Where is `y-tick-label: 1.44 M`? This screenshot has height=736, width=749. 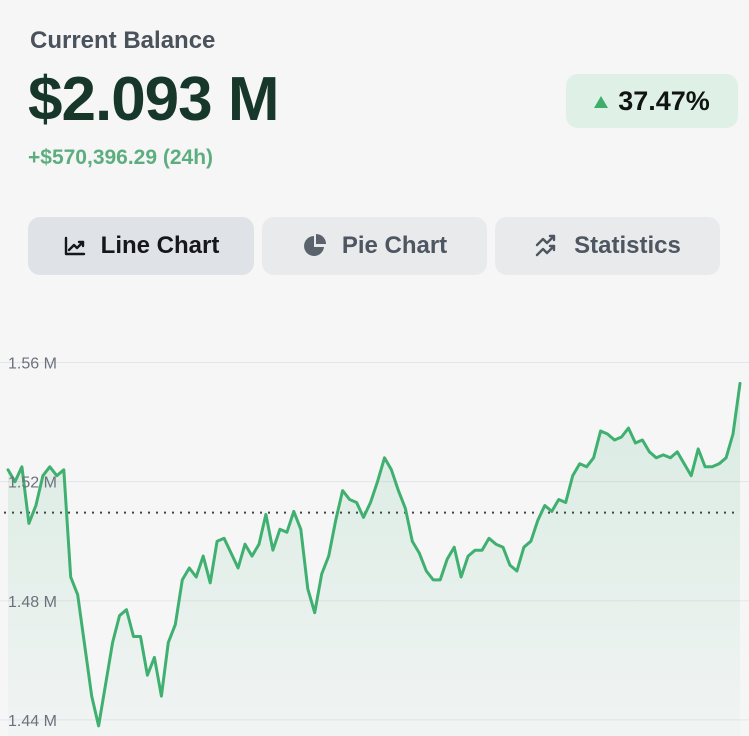 y-tick-label: 1.44 M is located at coordinates (32, 721).